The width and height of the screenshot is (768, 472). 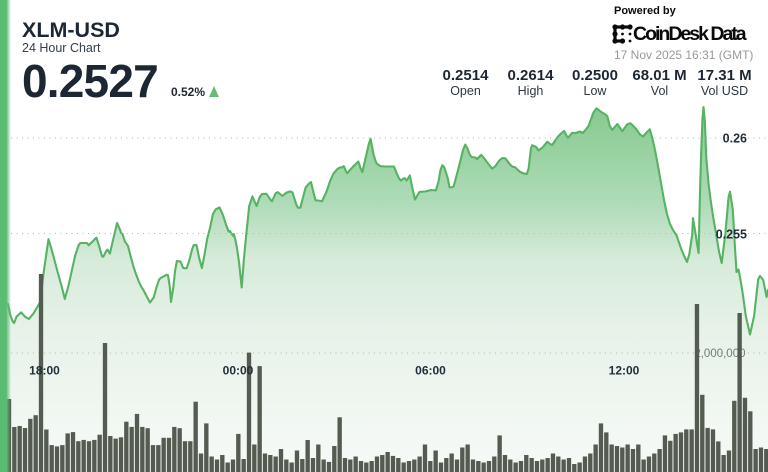 I want to click on svg-text: 12:00, so click(x=624, y=371).